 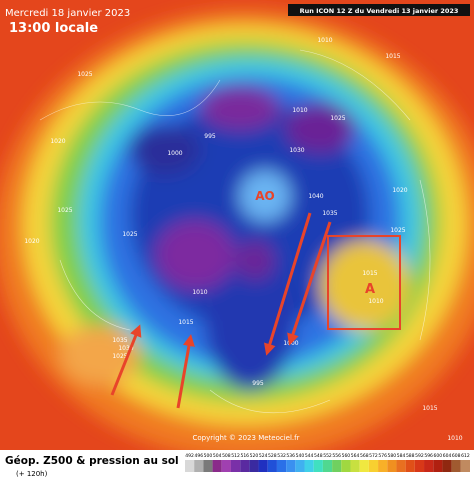 I want to click on scale-label: 548, so click(x=318, y=456).